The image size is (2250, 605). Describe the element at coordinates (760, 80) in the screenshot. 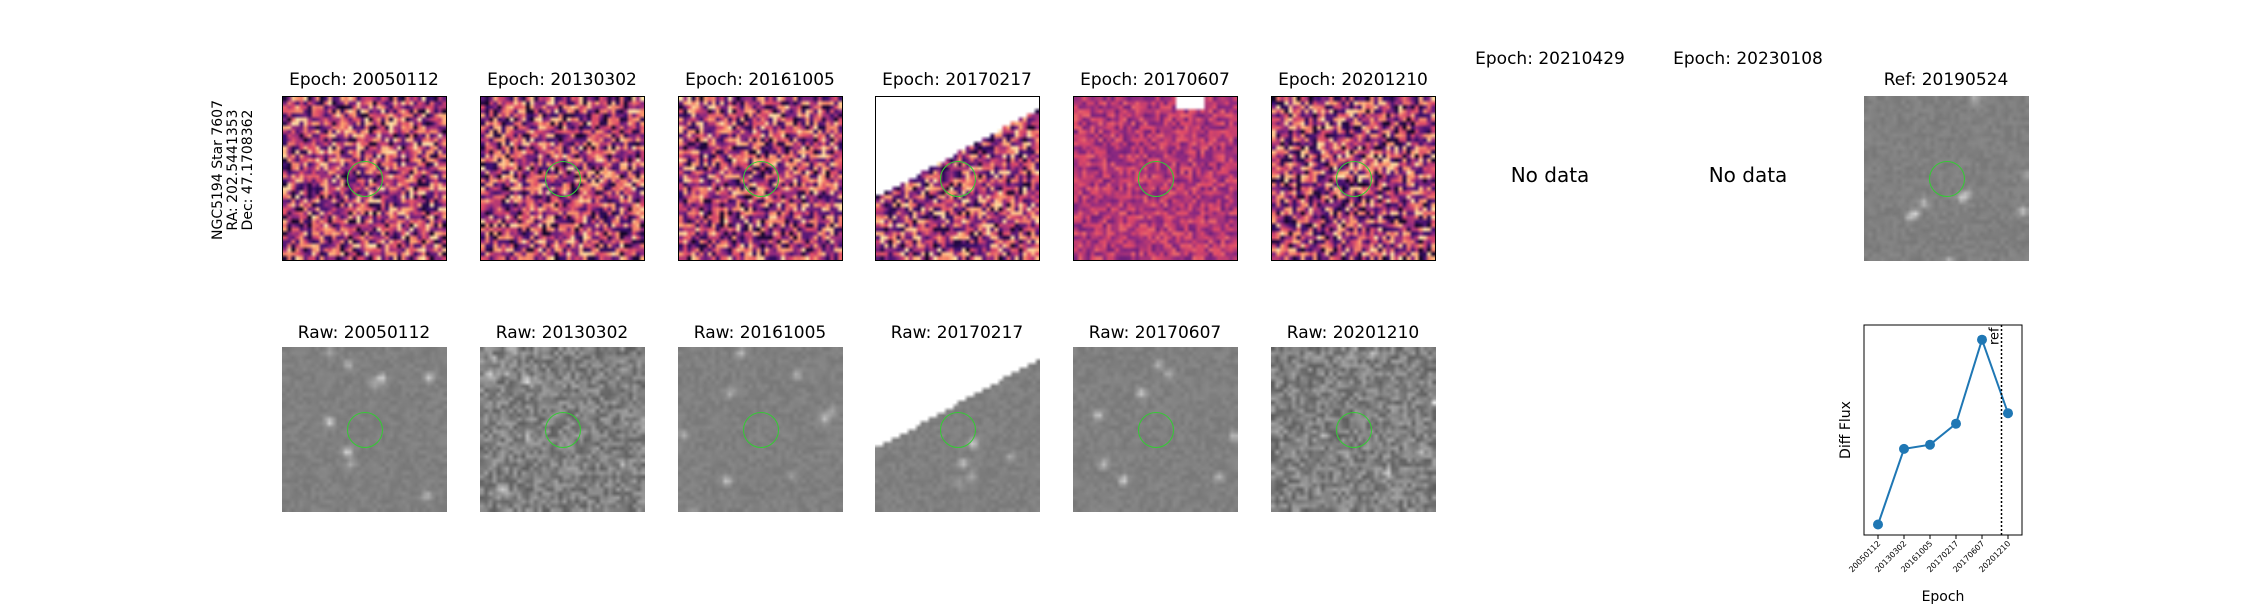

I see `diff-title-2: Epoch: 20161005` at that location.